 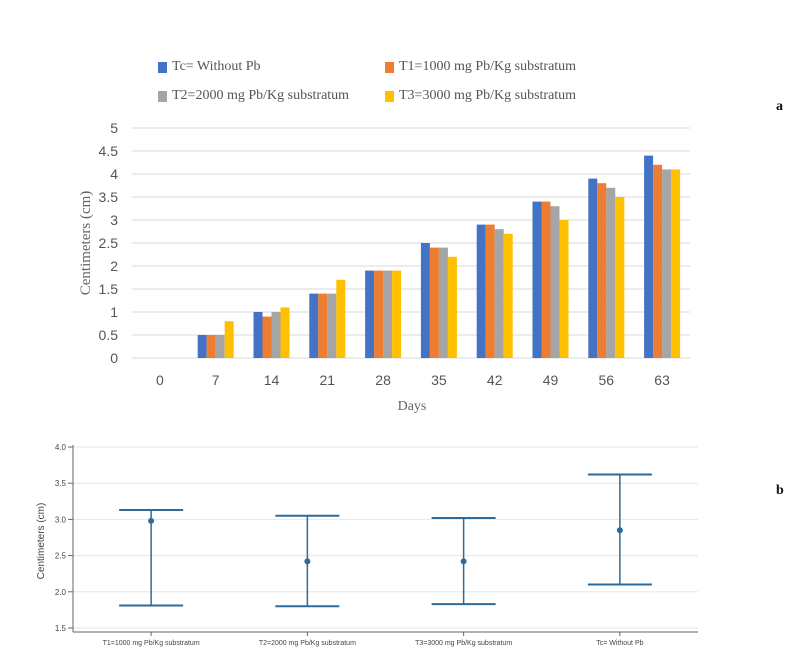 What do you see at coordinates (272, 380) in the screenshot?
I see `chart-a-x-tick-label: 14` at bounding box center [272, 380].